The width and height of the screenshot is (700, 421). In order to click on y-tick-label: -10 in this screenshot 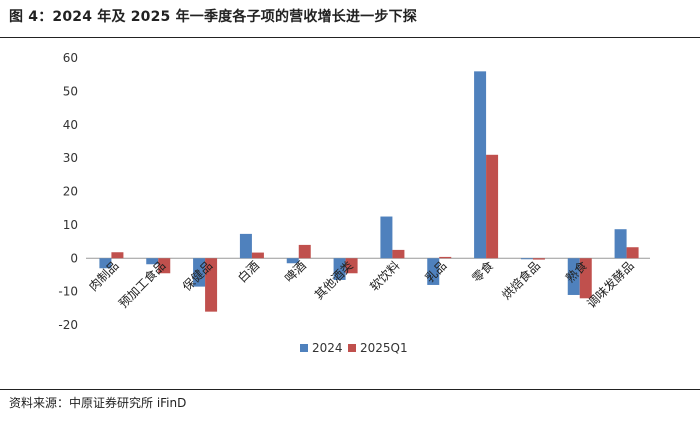, I will do `click(68, 292)`.